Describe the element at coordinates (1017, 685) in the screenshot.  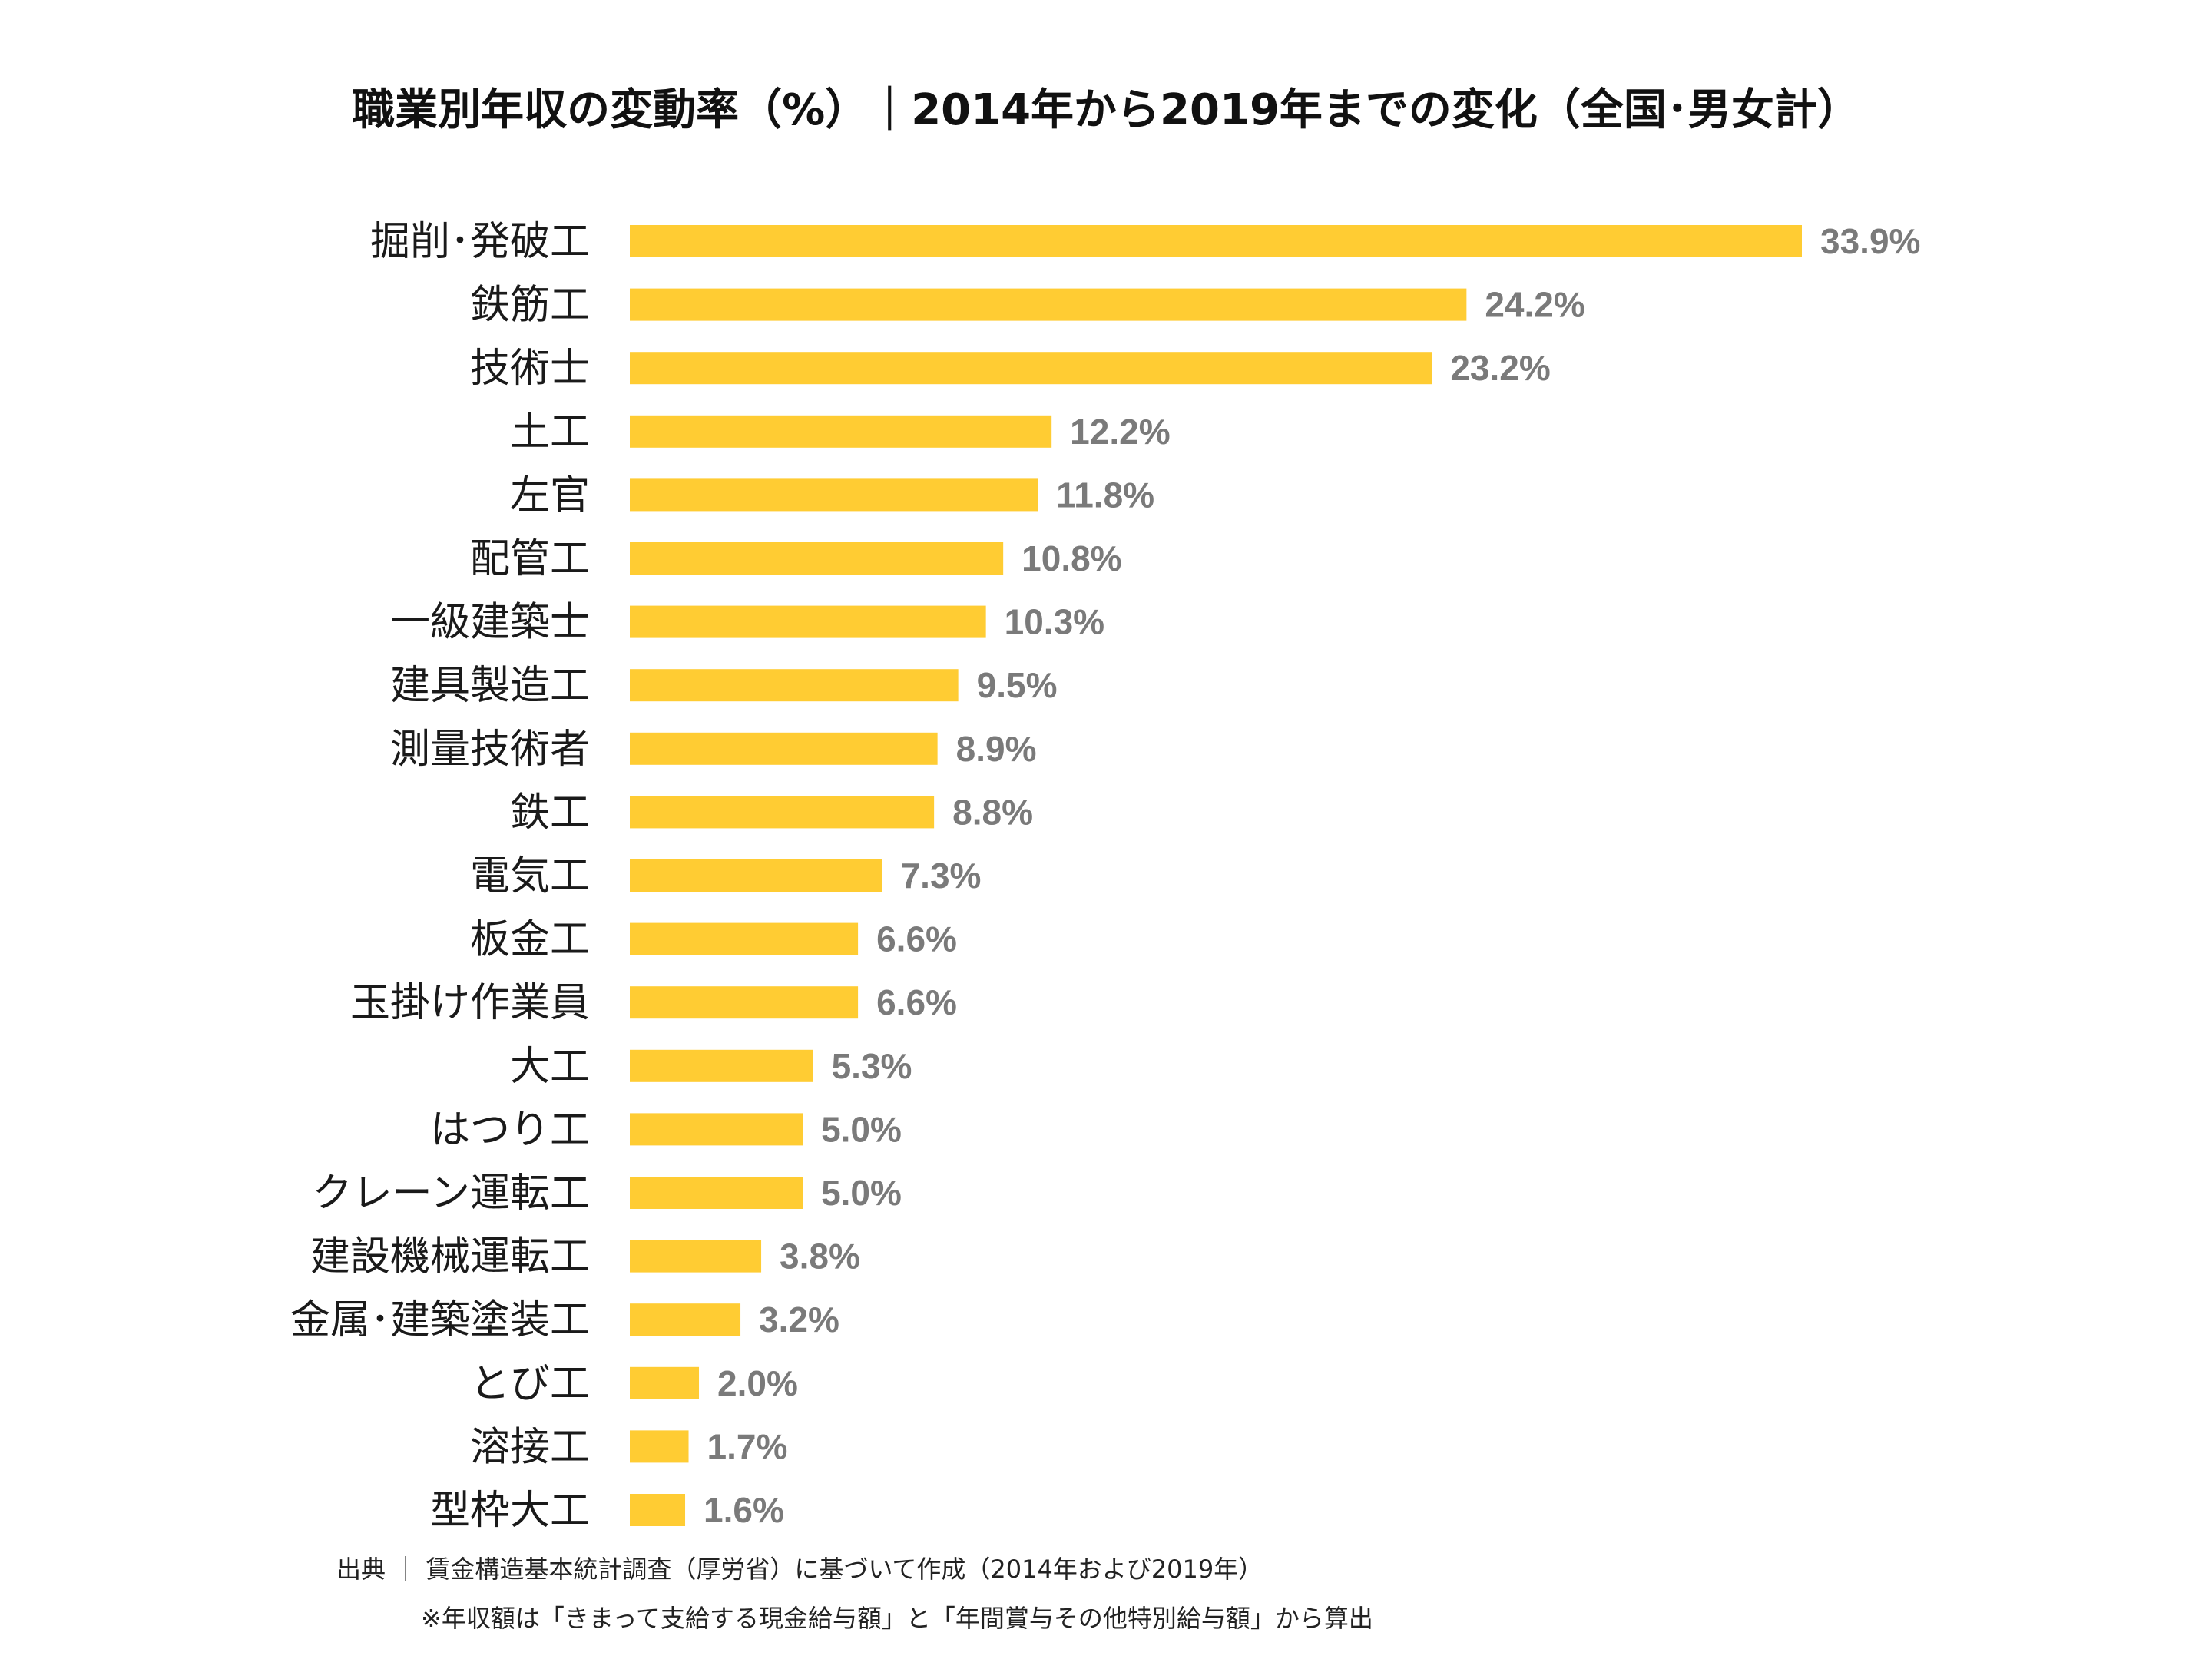
I see `value-label: 9.5%` at that location.